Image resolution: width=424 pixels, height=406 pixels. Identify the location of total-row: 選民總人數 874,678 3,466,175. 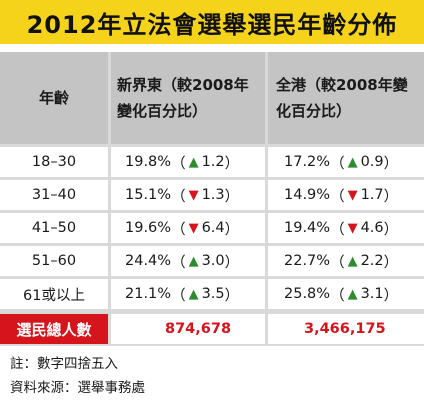
(212, 329).